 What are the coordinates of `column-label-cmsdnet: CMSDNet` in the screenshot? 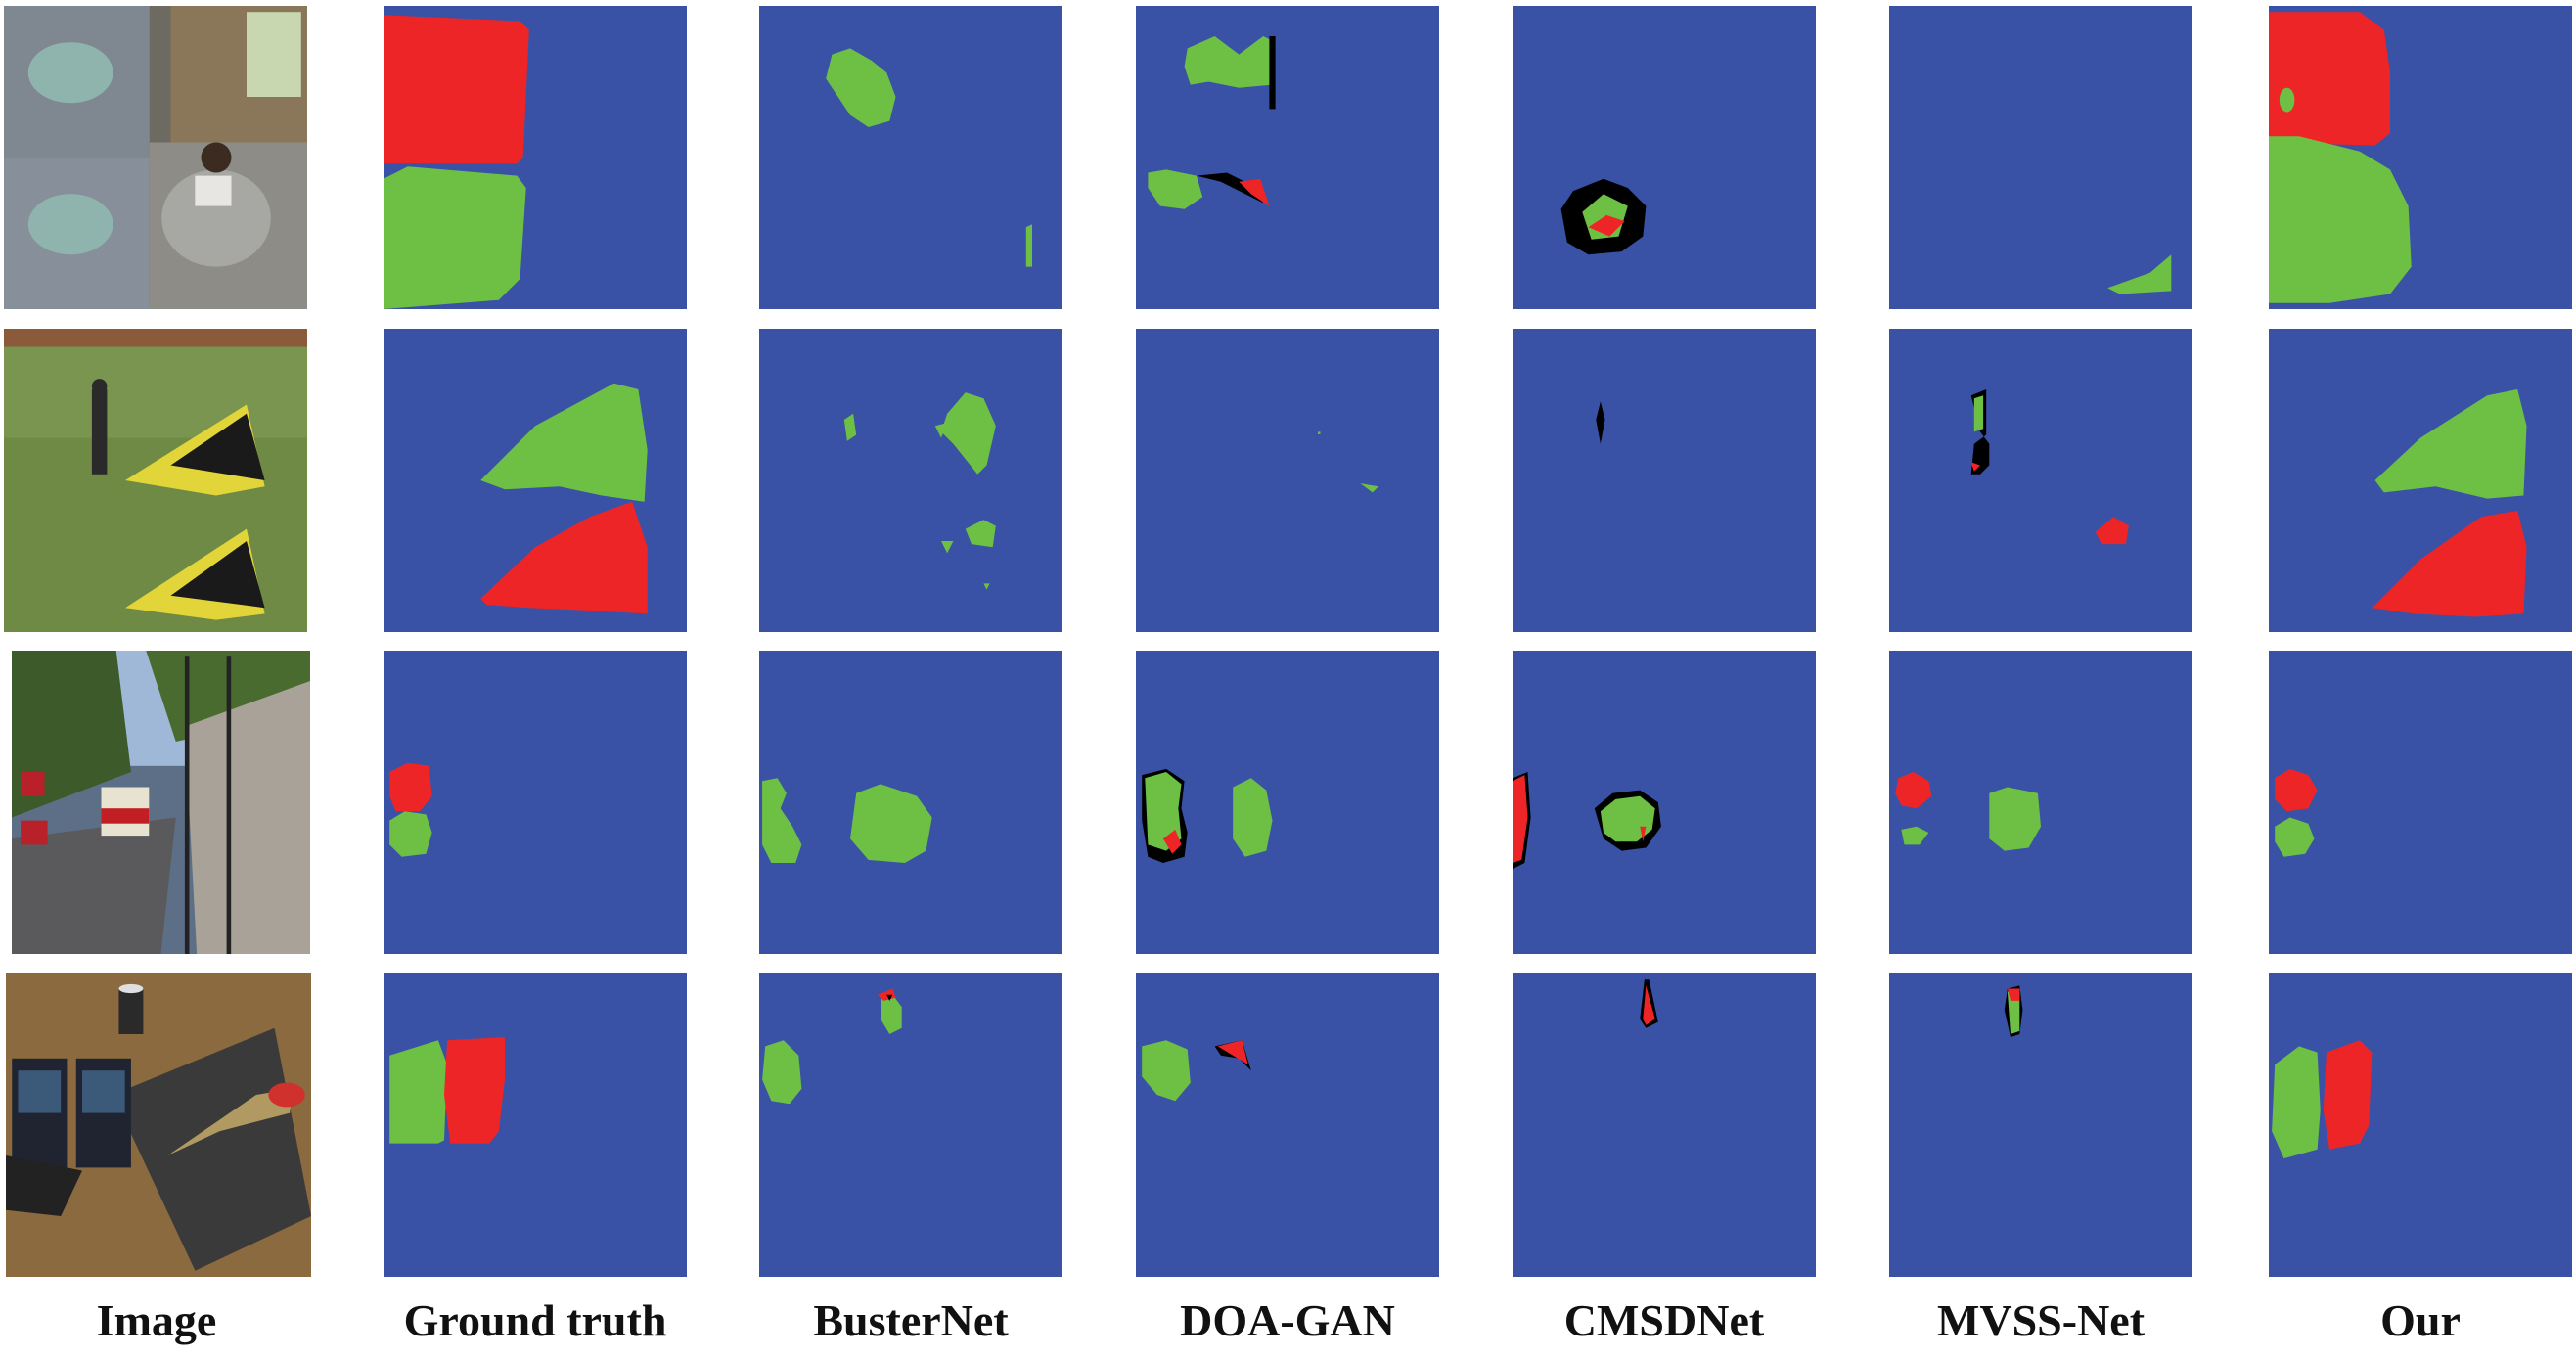 It's located at (1664, 1320).